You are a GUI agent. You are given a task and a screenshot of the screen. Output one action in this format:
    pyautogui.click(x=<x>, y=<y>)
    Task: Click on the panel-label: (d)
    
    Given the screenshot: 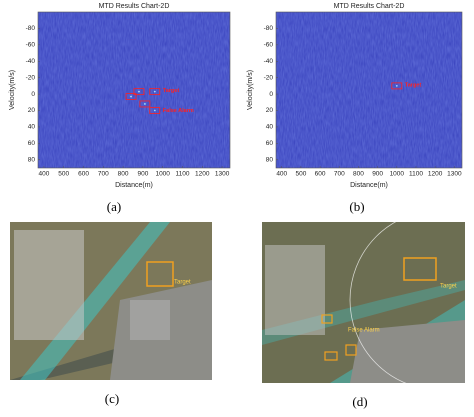 What is the action you would take?
    pyautogui.click(x=359, y=401)
    